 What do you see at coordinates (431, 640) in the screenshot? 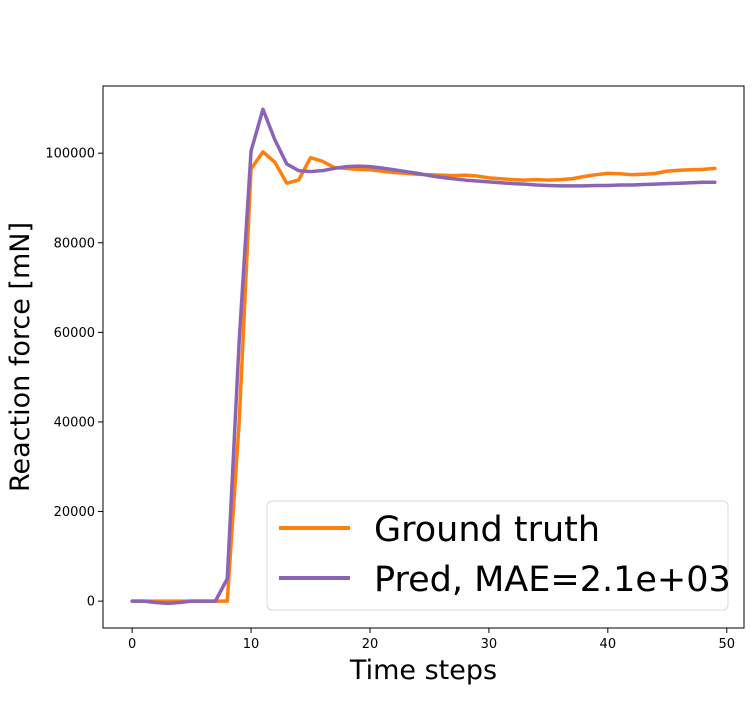
I see `x-axis: 0 10 20 30 40 50` at bounding box center [431, 640].